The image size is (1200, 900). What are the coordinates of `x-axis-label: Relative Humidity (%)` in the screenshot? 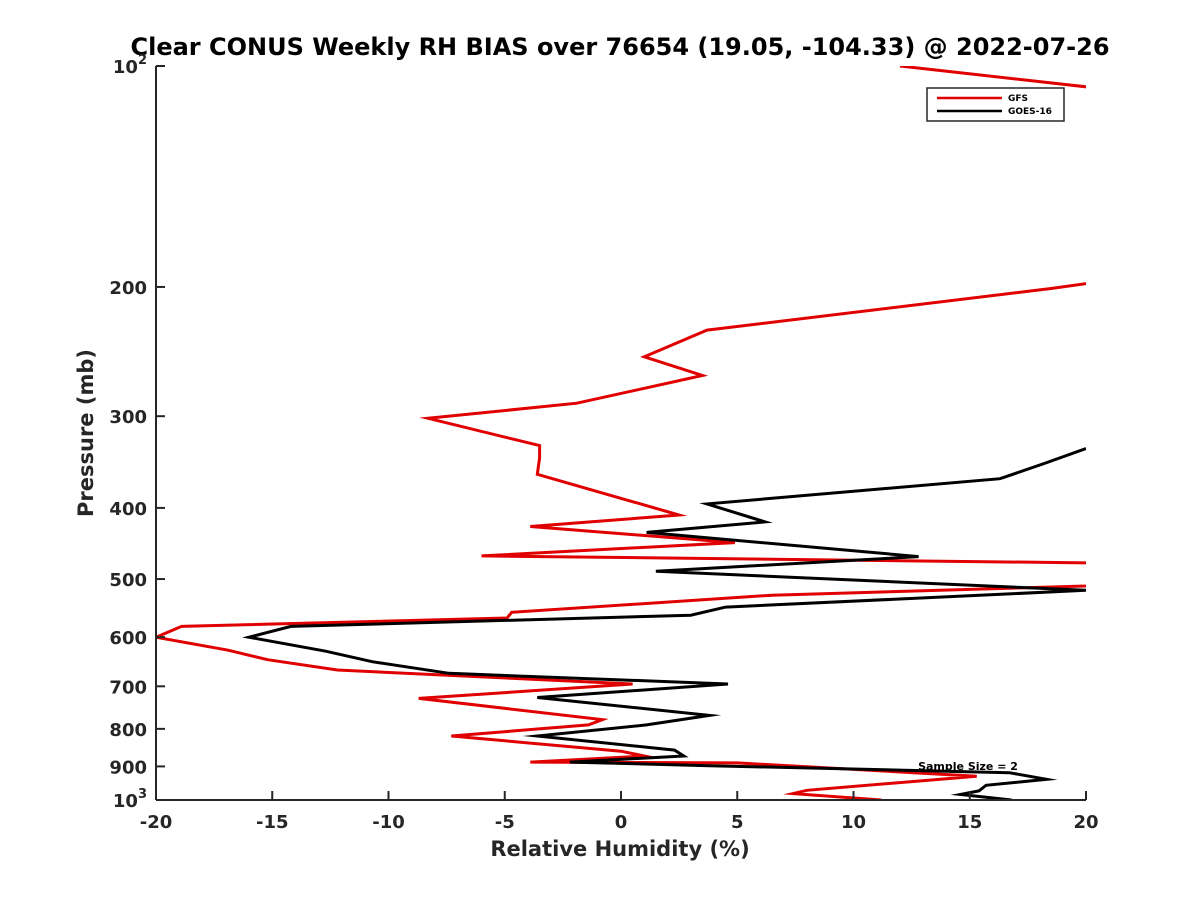 It's located at (619, 849).